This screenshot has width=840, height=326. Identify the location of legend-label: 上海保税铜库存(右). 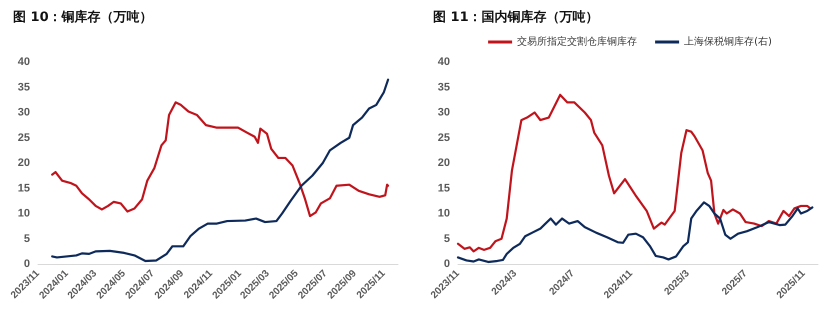
(728, 42).